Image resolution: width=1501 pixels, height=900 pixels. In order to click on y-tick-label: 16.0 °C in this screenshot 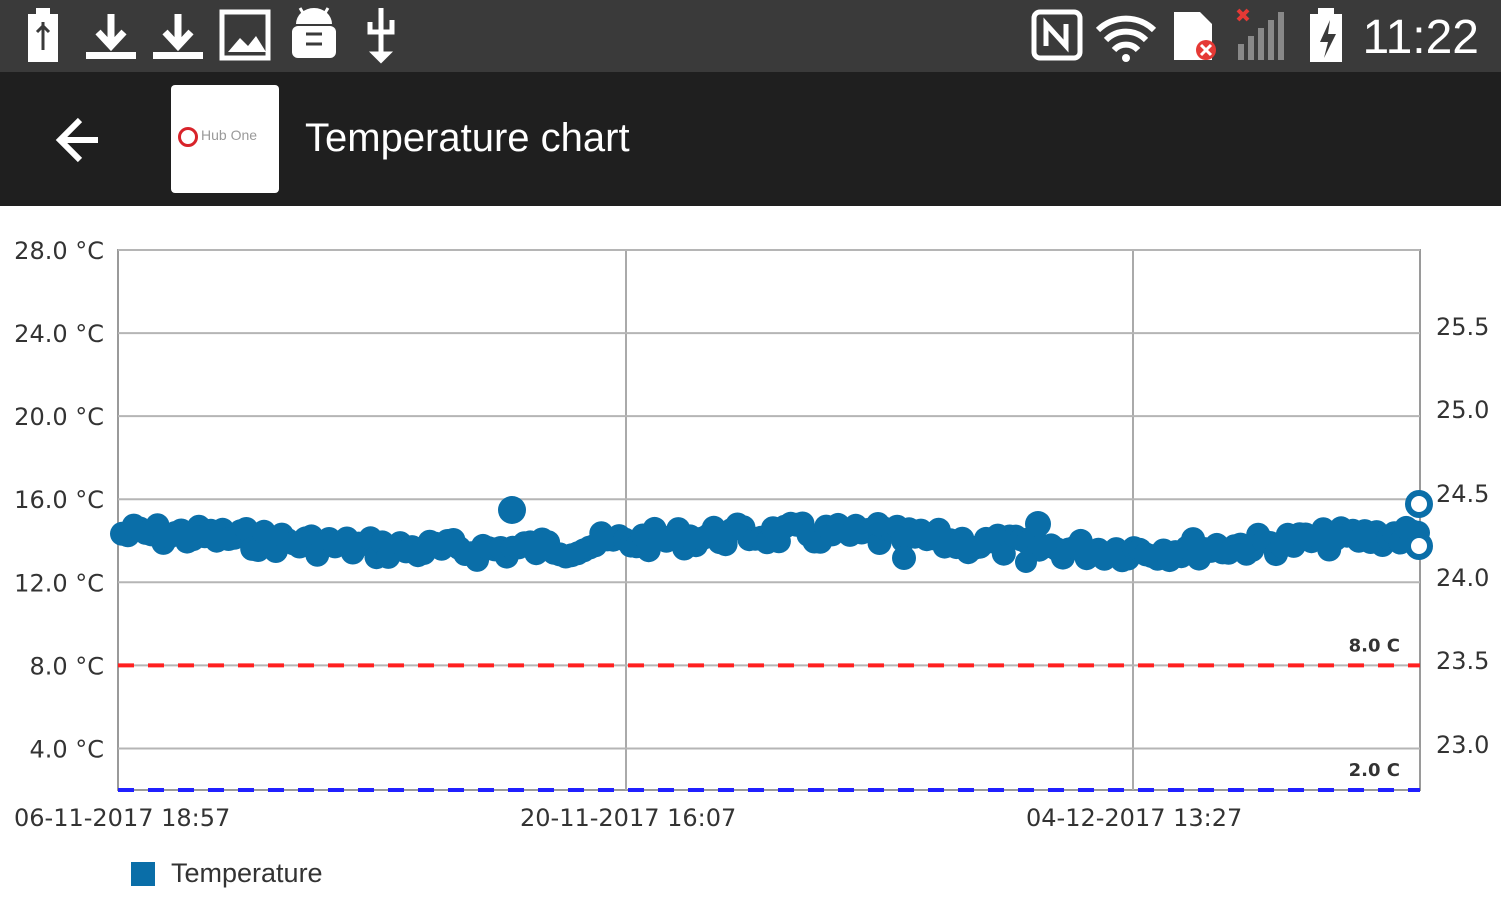, I will do `click(59, 500)`.